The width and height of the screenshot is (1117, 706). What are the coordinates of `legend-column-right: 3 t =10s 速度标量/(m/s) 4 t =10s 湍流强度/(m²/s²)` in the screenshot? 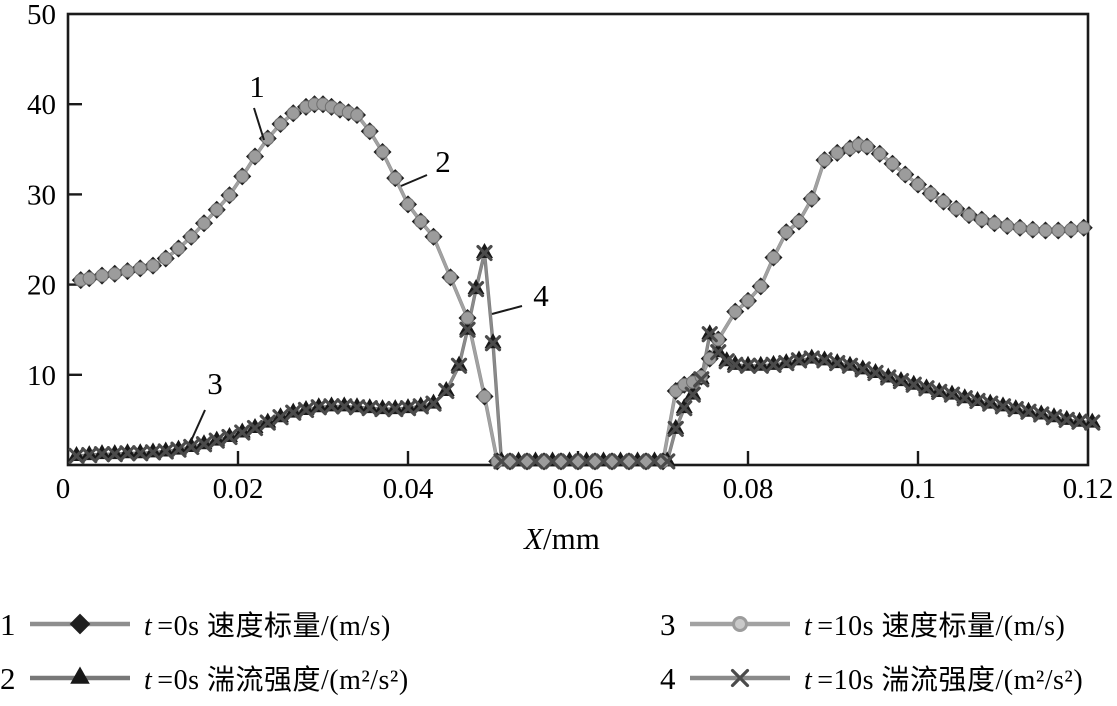 It's located at (871, 651).